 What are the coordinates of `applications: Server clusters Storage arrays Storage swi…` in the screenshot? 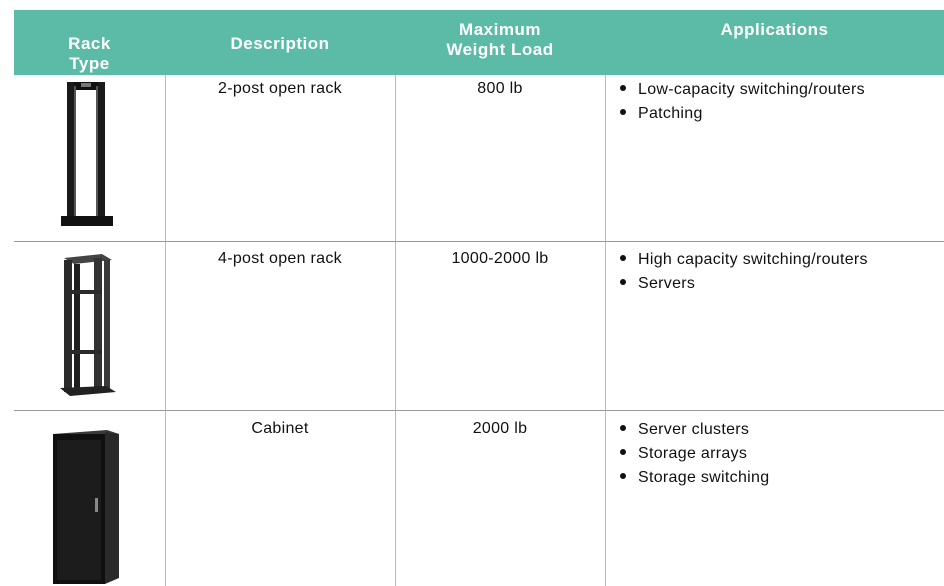 It's located at (781, 454).